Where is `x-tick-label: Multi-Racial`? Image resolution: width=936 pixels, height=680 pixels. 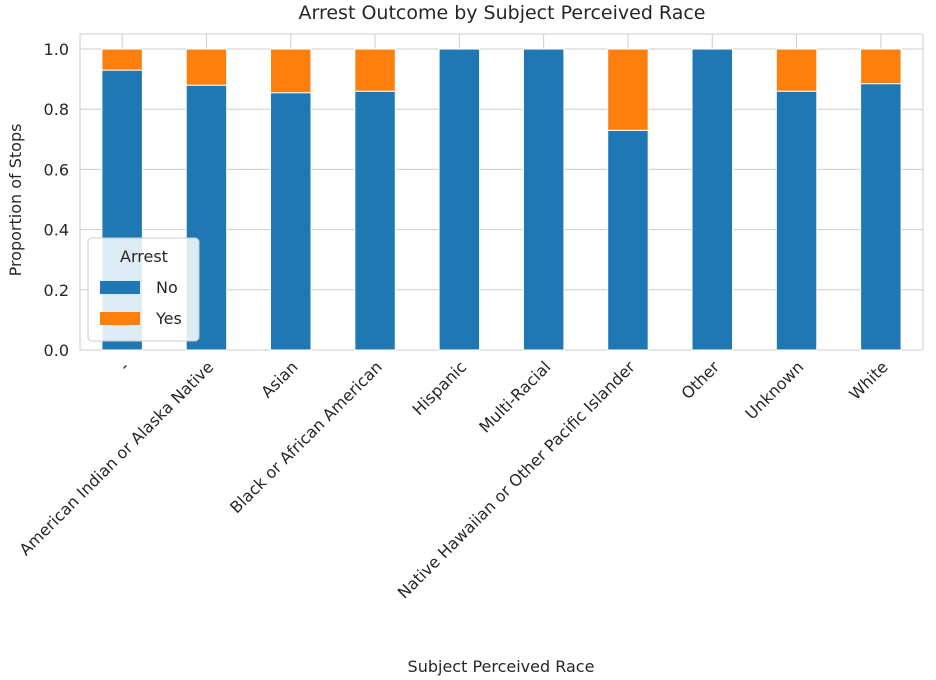 x-tick-label: Multi-Racial is located at coordinates (514, 396).